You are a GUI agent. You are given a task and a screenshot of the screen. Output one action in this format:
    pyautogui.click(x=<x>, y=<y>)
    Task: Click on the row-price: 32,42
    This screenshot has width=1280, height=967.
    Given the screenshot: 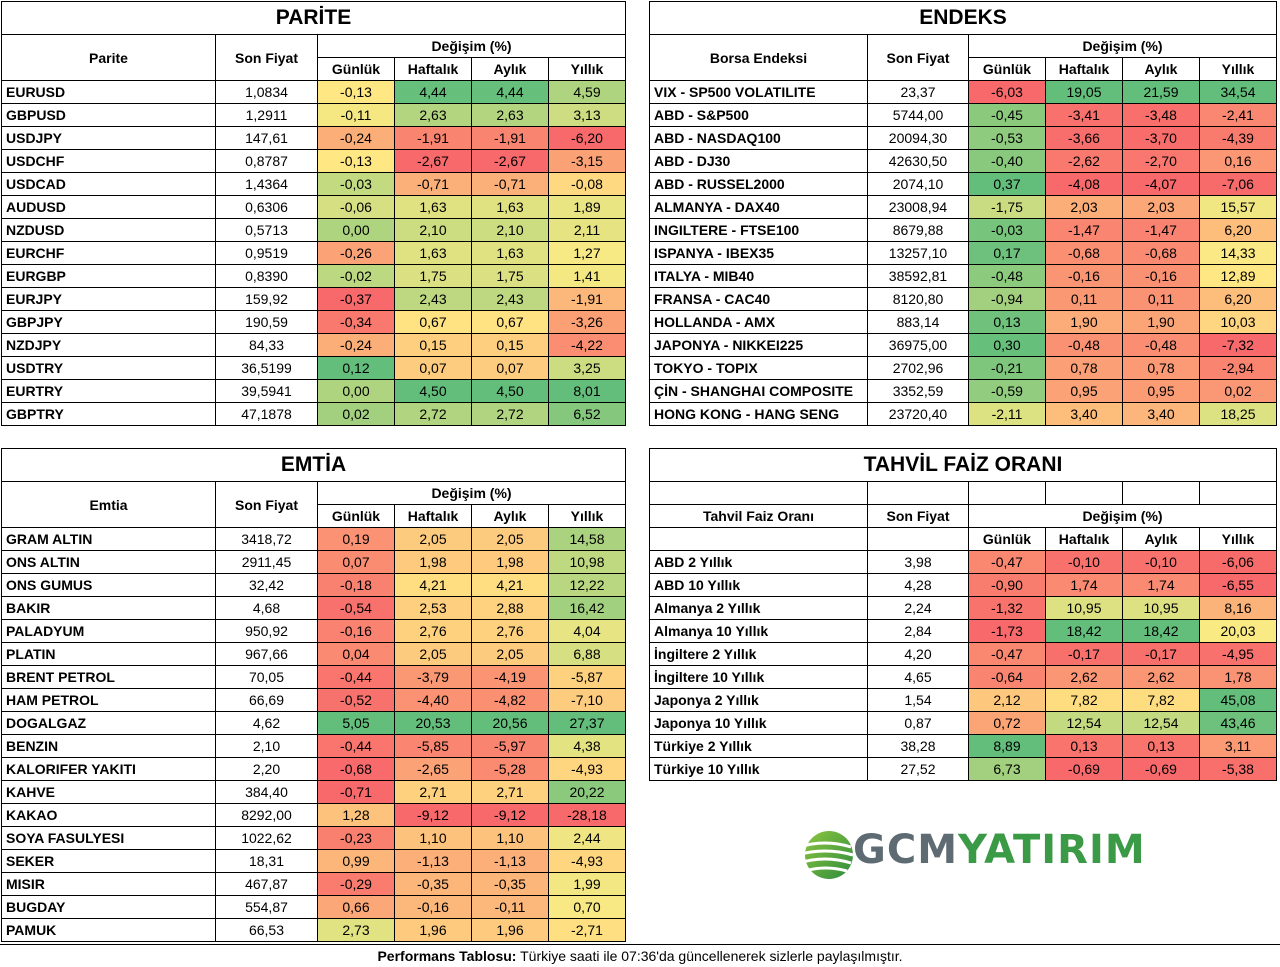 What is the action you would take?
    pyautogui.click(x=266, y=585)
    